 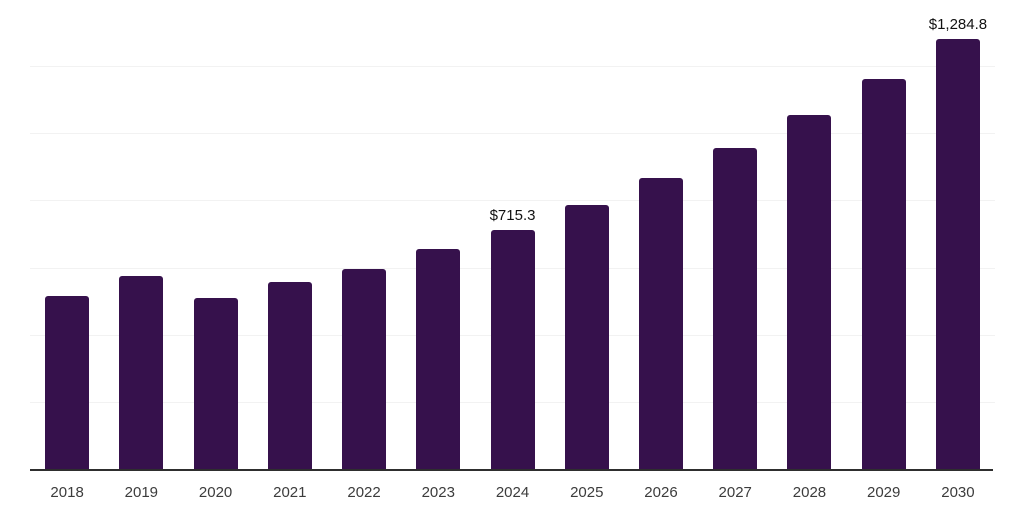 I want to click on bar-slot-2019, so click(x=141, y=235).